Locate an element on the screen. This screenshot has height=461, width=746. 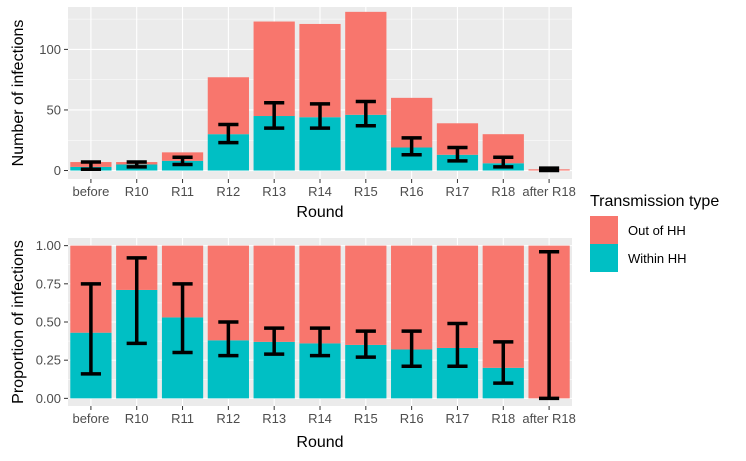
top-bar-out-of-hh-r13 is located at coordinates (274, 69).